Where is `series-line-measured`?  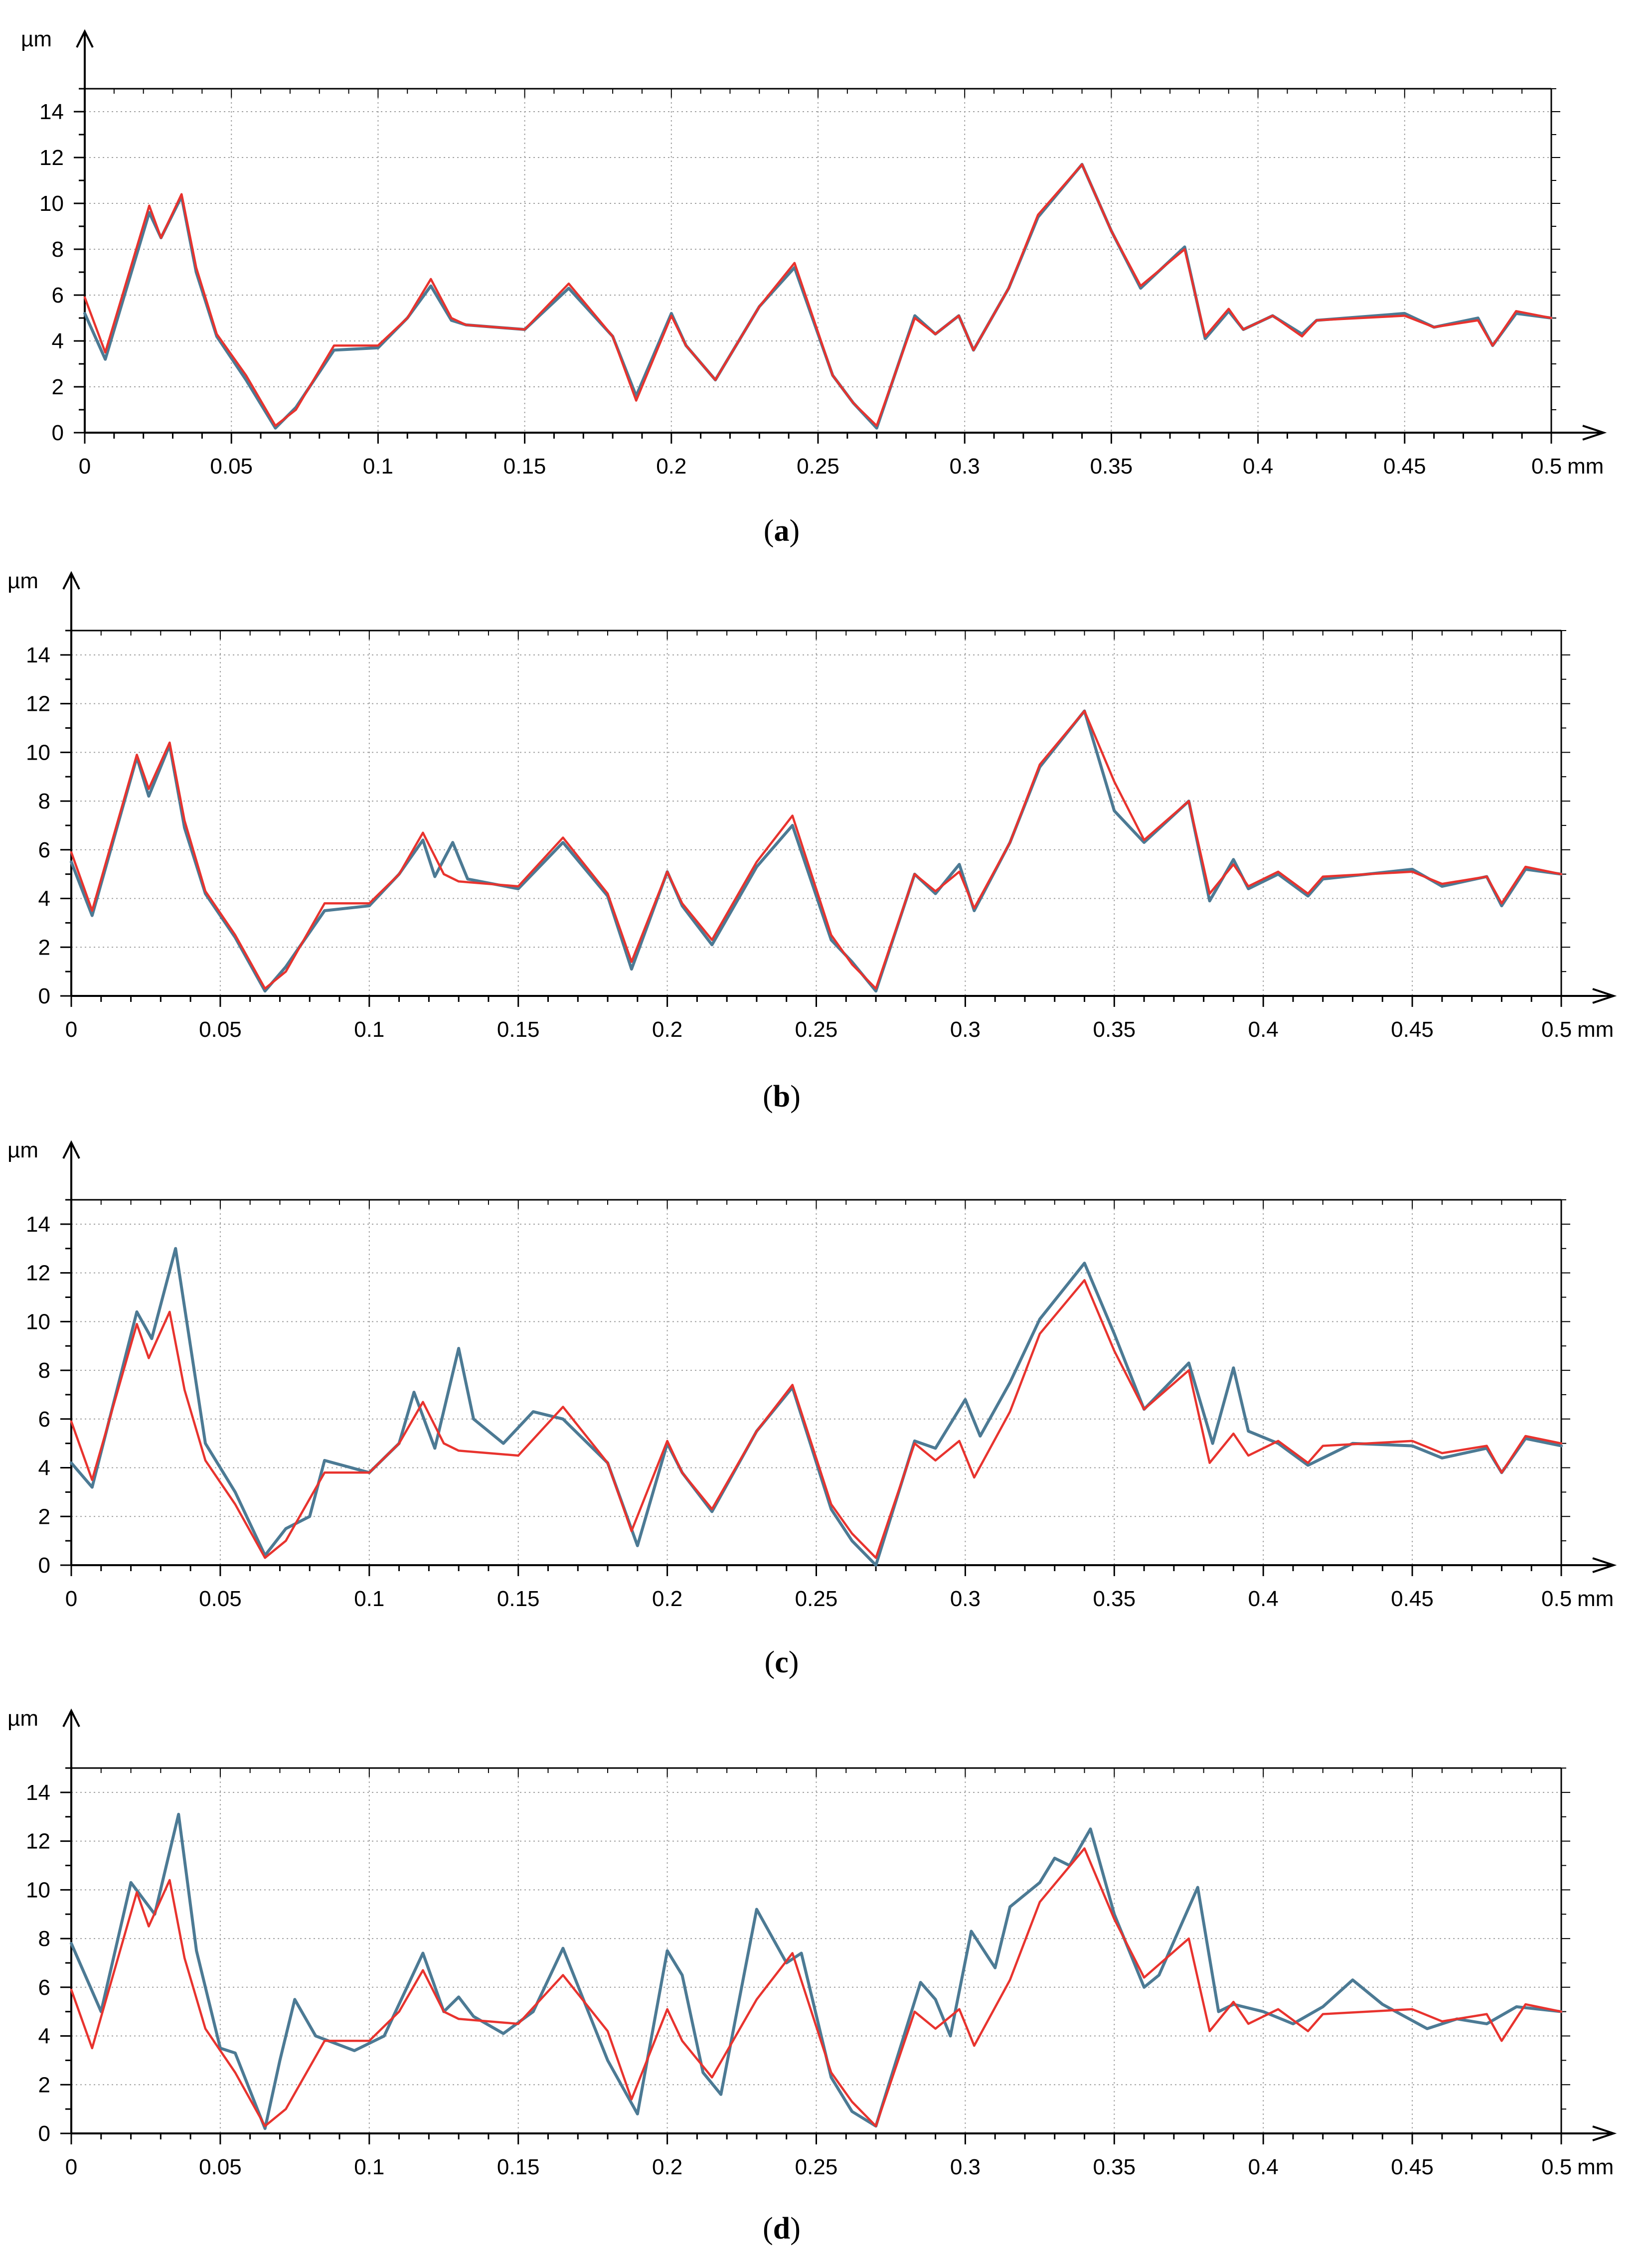 series-line-measured is located at coordinates (816, 1971).